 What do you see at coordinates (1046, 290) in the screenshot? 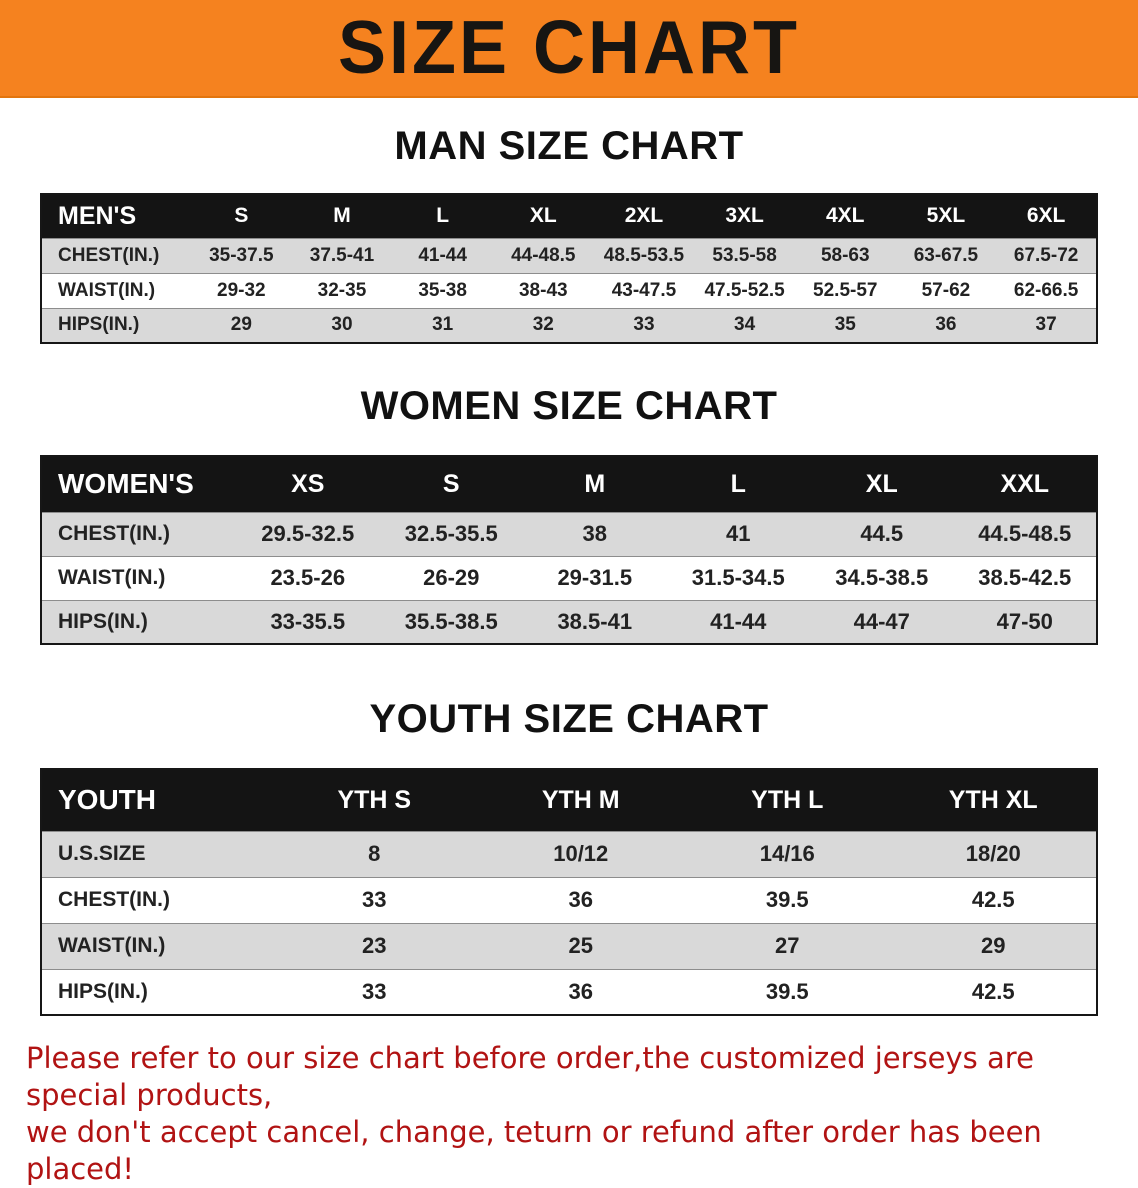
I see `cell-value: 62-66.5` at bounding box center [1046, 290].